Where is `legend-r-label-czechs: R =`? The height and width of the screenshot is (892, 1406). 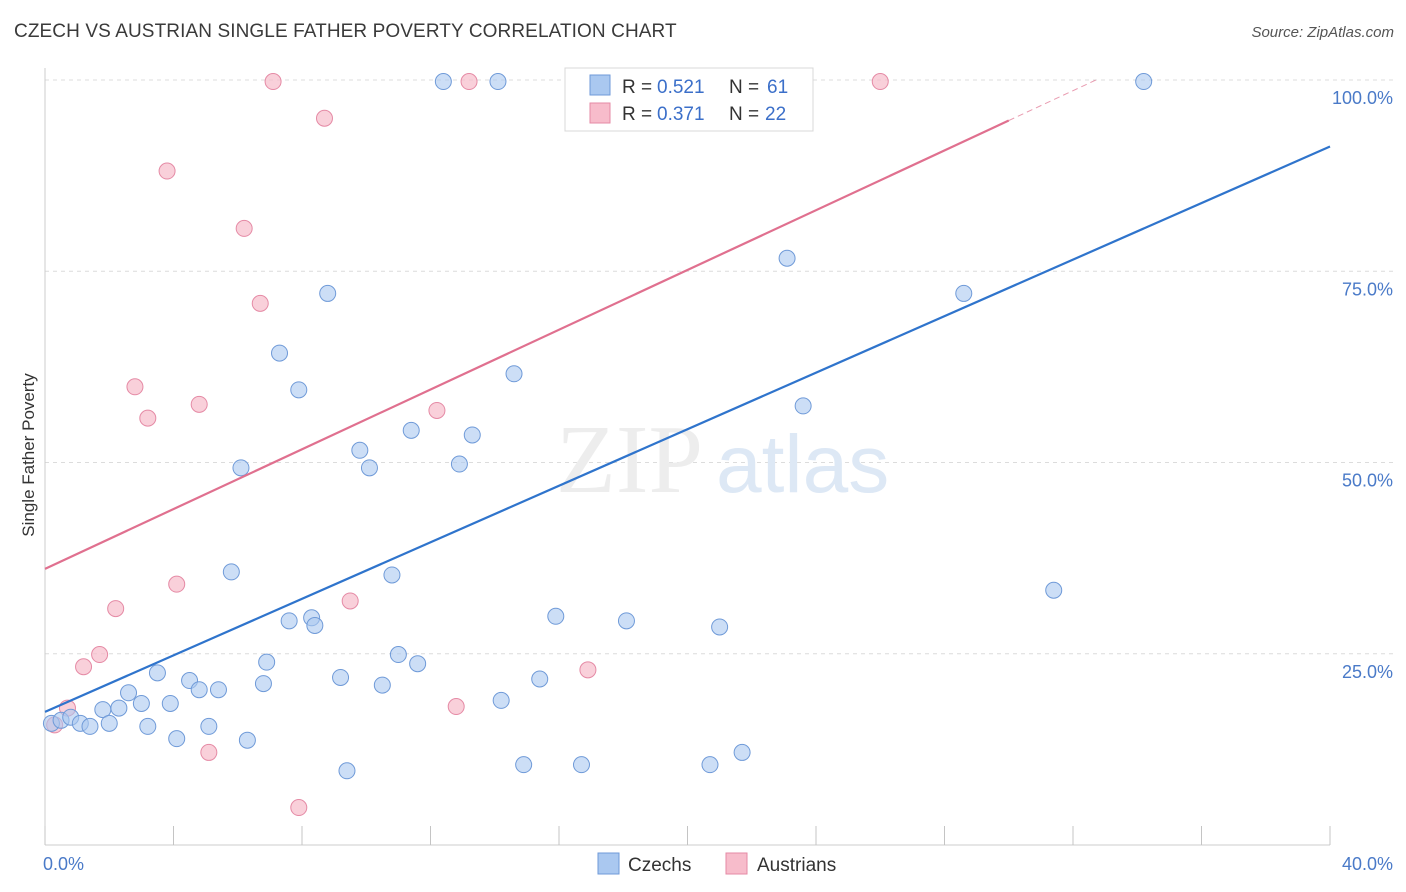 legend-r-label-czechs: R = is located at coordinates (637, 87).